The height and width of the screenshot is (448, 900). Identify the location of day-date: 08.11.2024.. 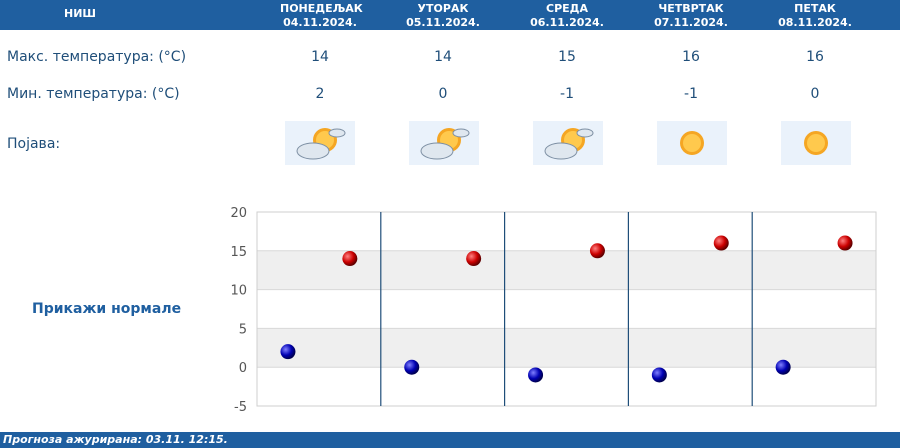
(815, 22).